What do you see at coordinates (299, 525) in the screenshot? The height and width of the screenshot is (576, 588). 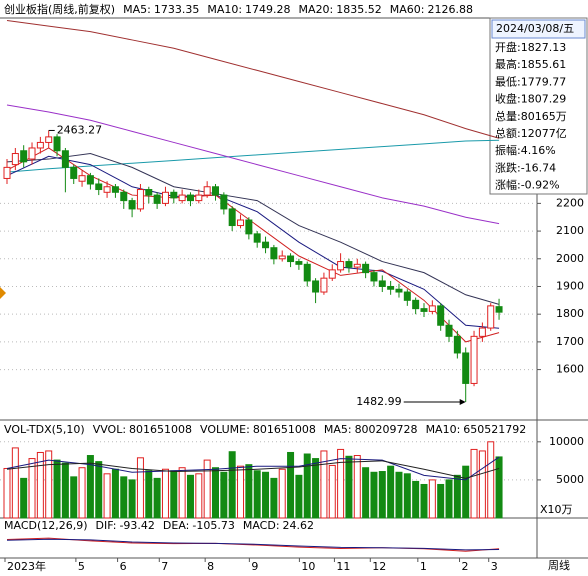 I see `legend-value: 24.62` at bounding box center [299, 525].